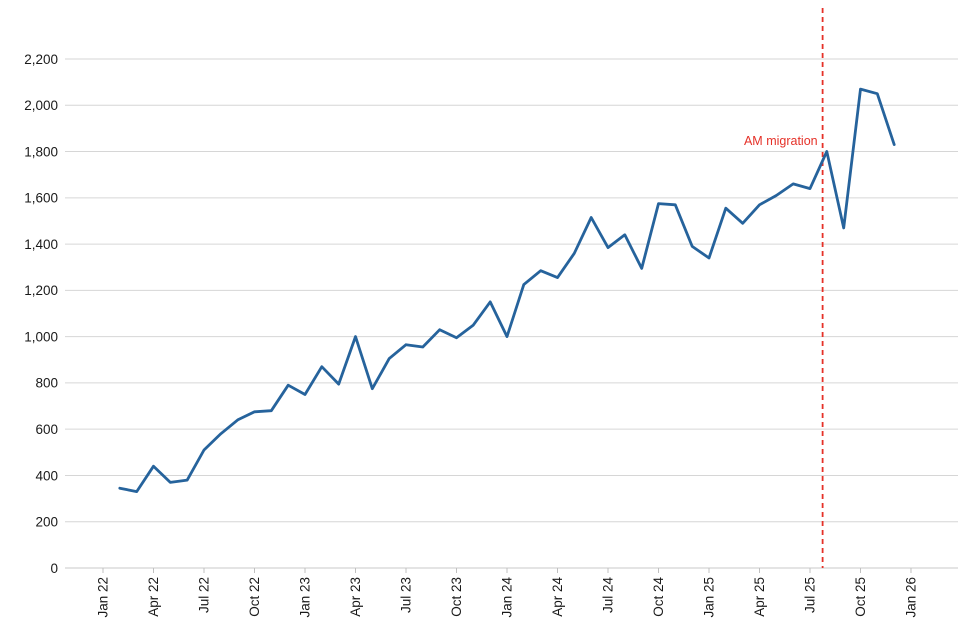 Image resolution: width=960 pixels, height=640 pixels. Describe the element at coordinates (41, 198) in the screenshot. I see `y-axis-tick-label: 1,600` at that location.